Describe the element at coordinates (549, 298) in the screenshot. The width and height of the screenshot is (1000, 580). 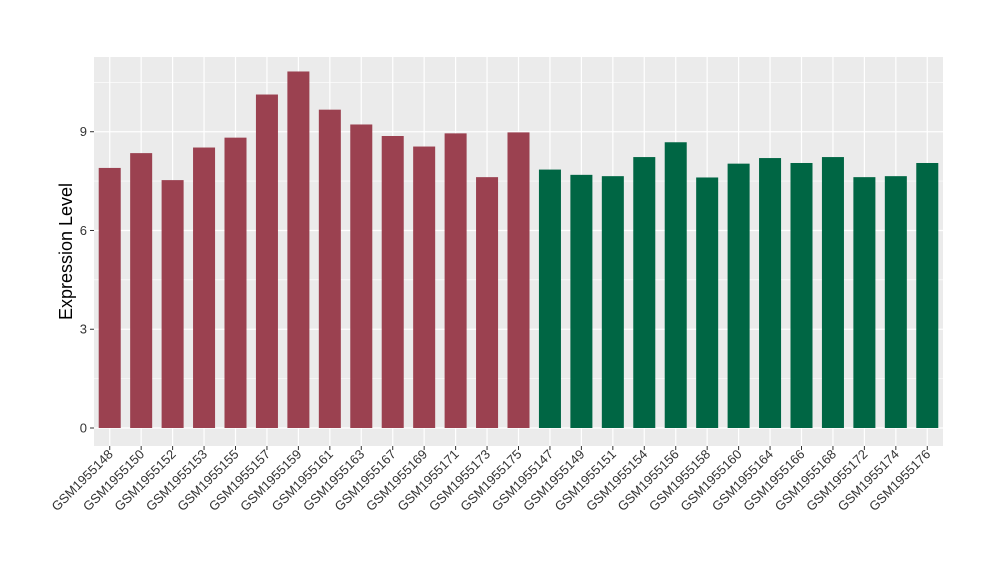
I see `bar-GSM1955147` at that location.